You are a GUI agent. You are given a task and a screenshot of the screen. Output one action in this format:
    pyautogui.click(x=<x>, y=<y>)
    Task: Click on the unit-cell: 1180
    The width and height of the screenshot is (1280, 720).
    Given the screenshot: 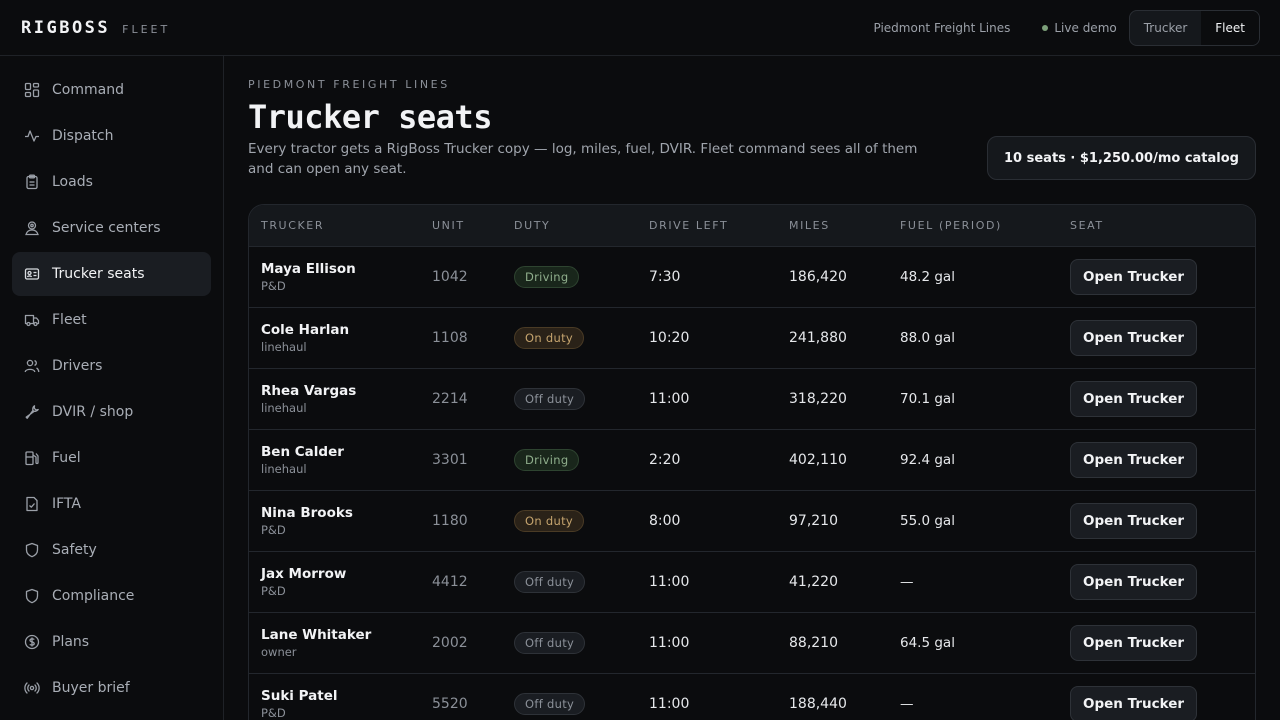 What is the action you would take?
    pyautogui.click(x=450, y=520)
    